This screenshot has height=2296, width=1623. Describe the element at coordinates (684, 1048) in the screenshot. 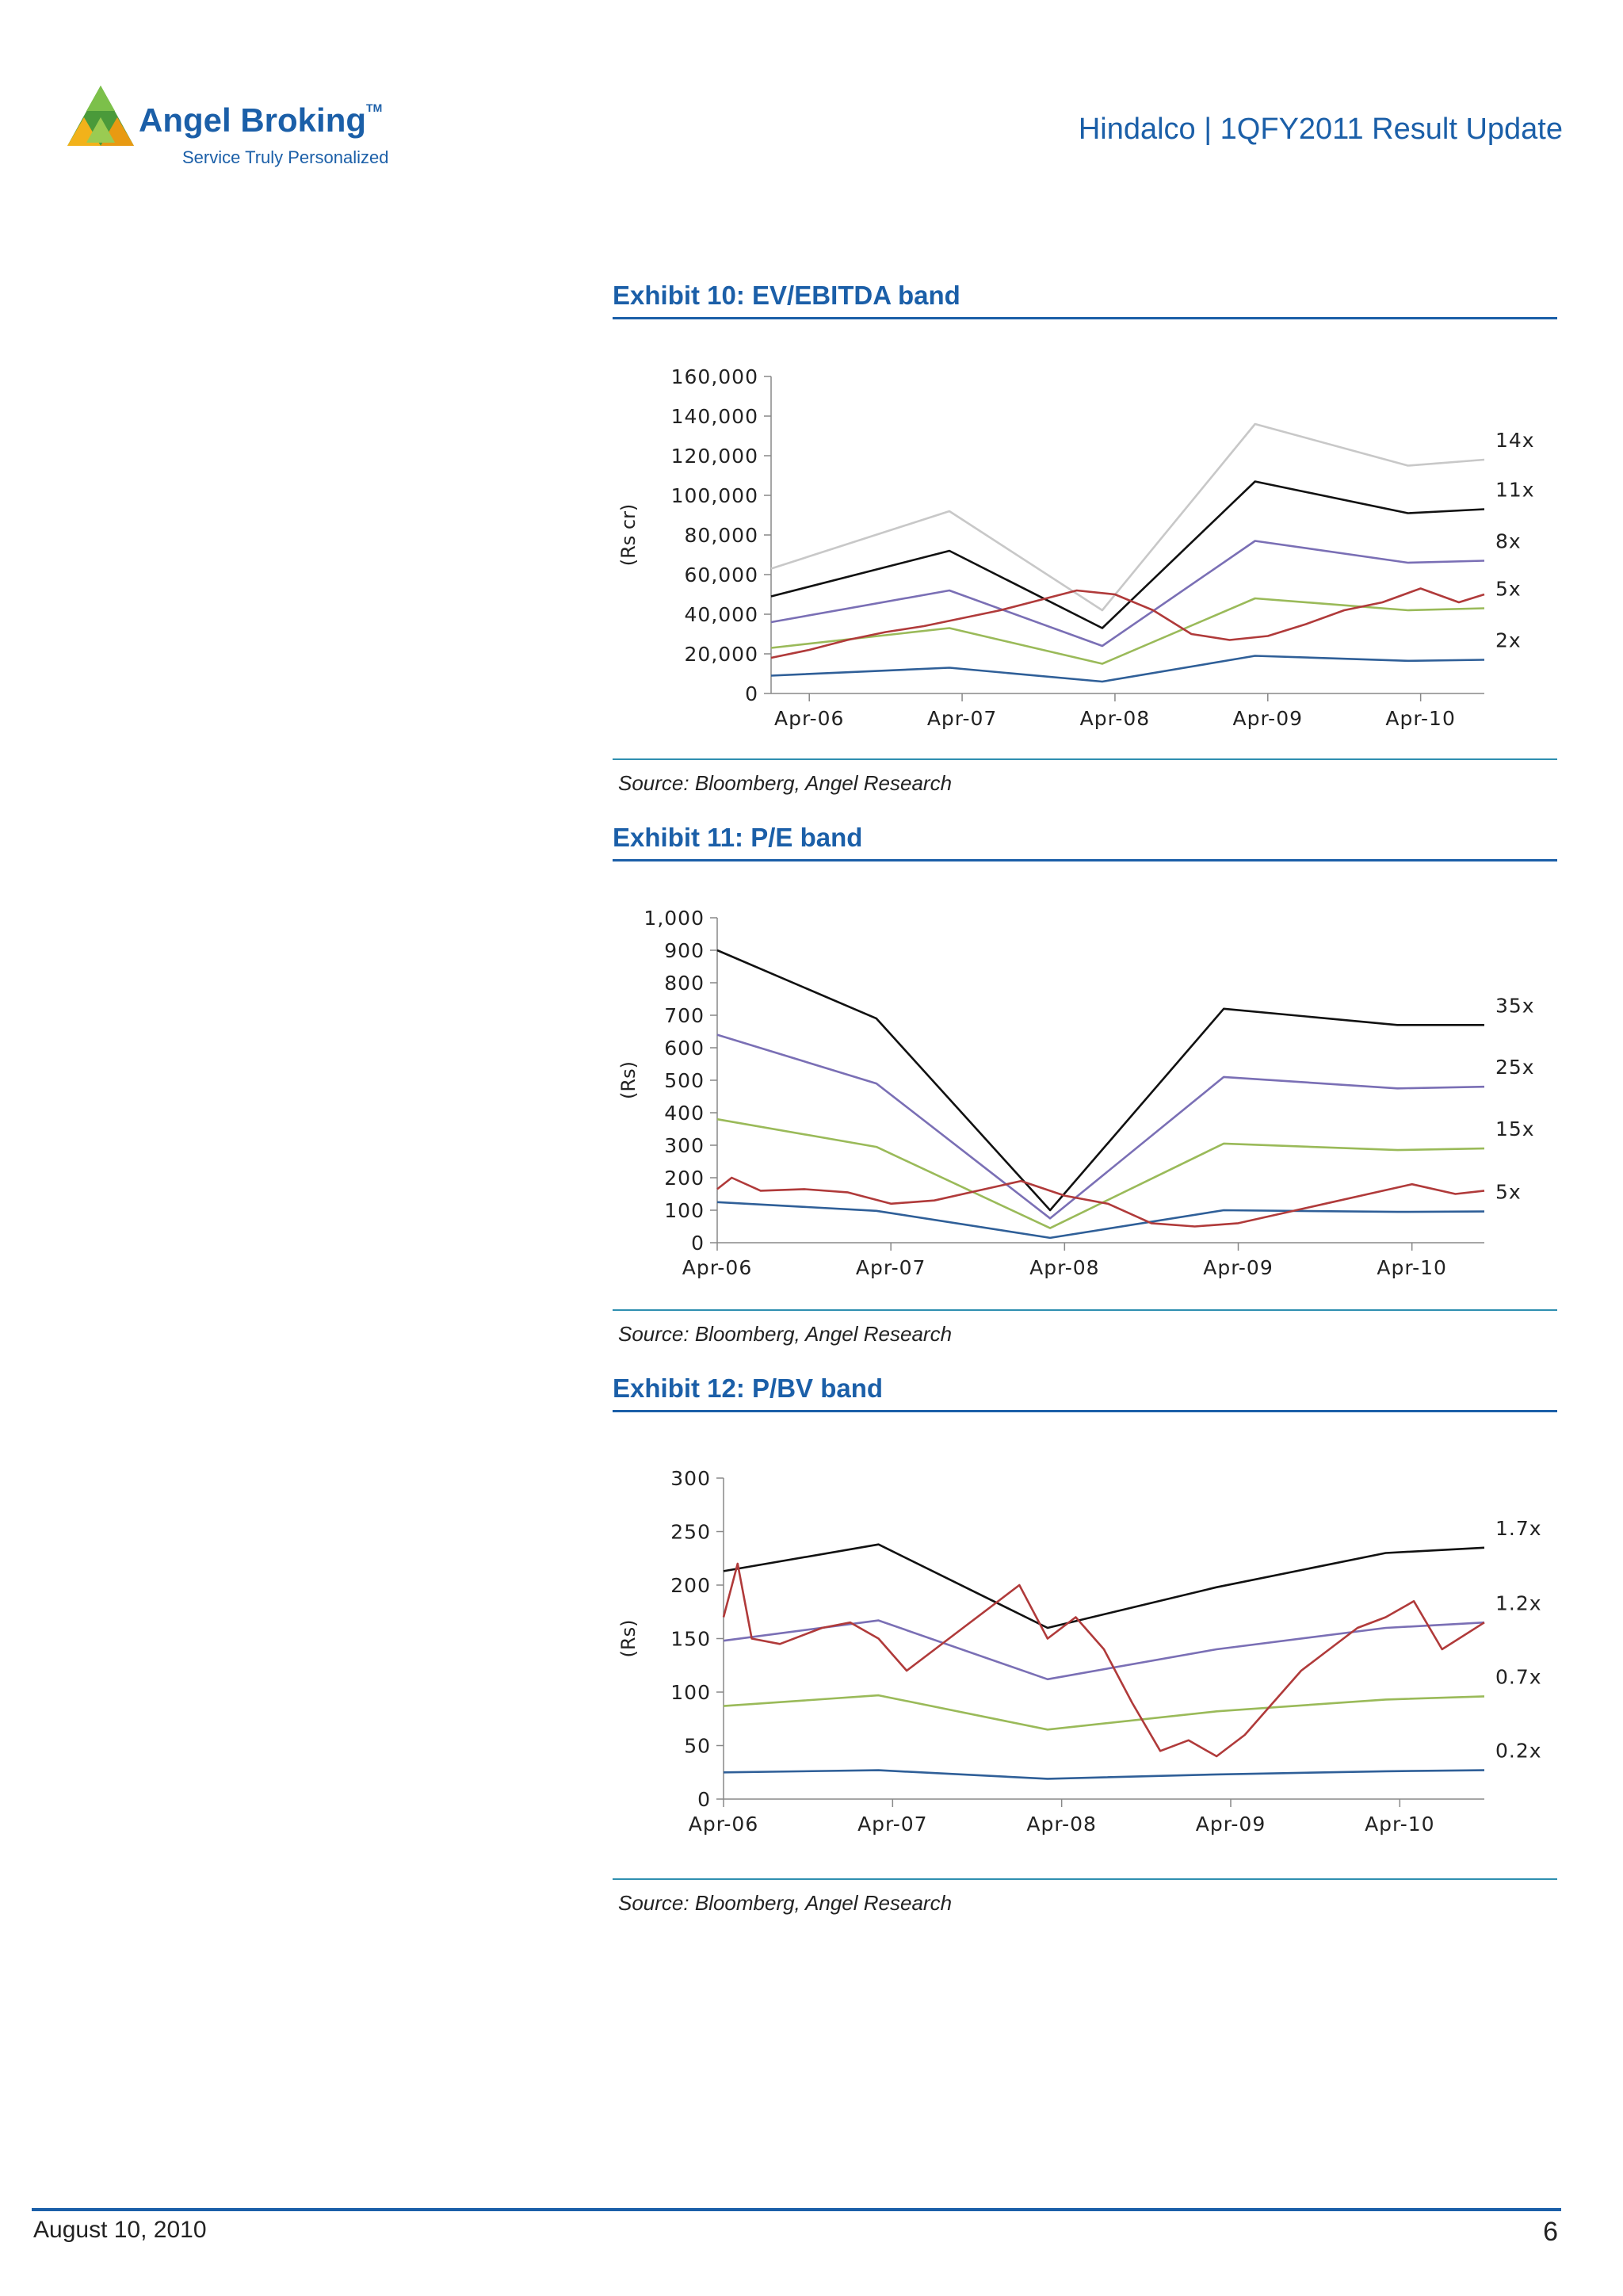

I see `y-tick-label: 600` at that location.